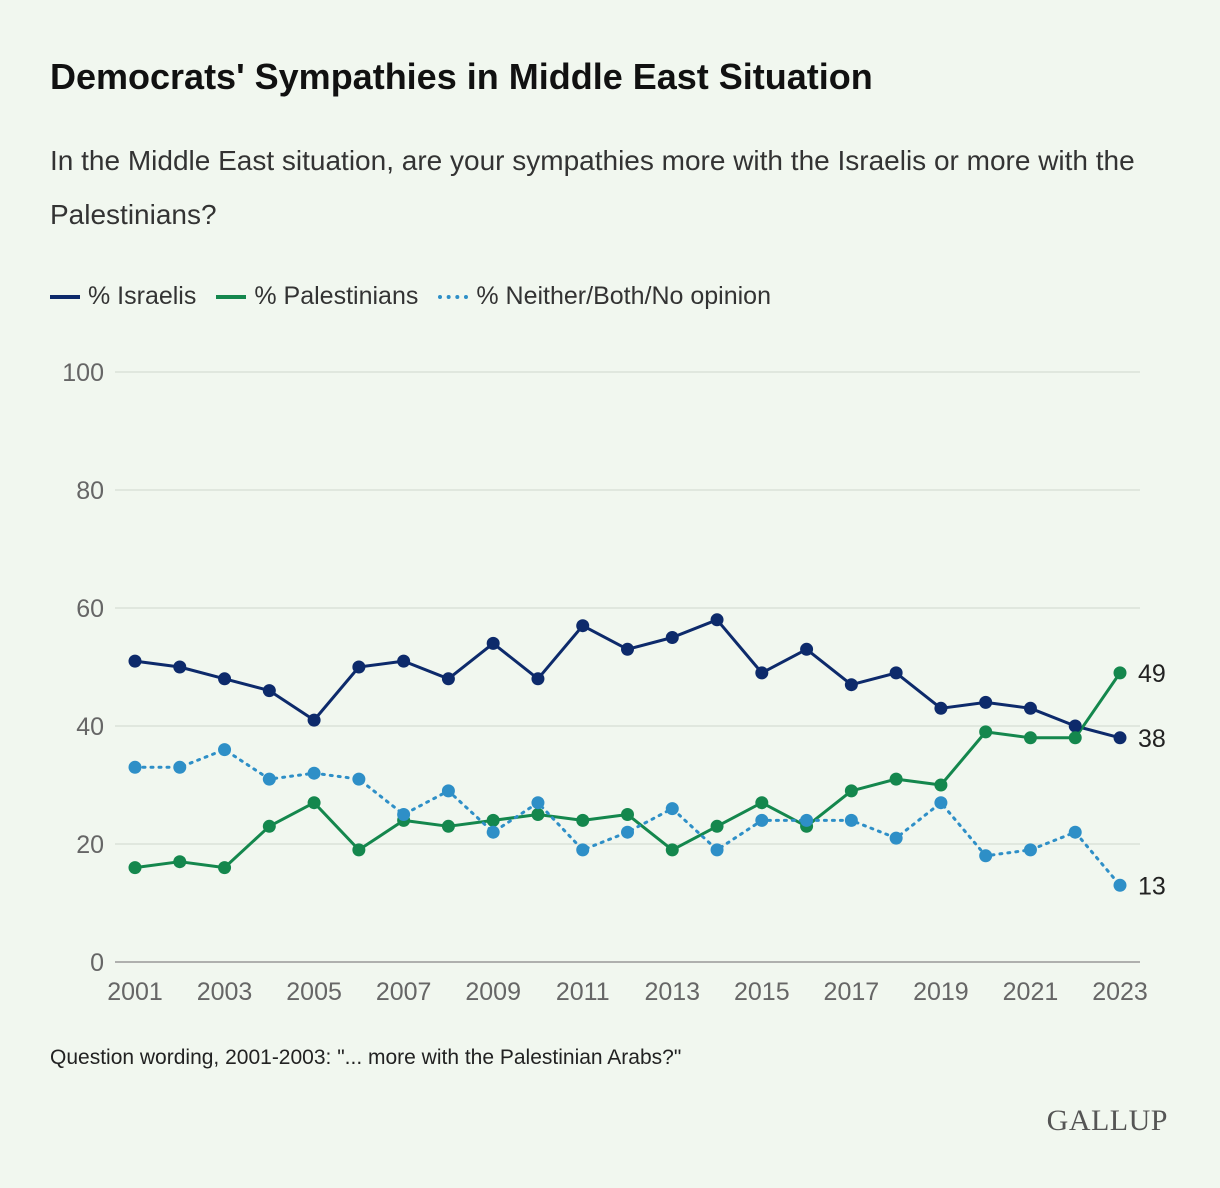  Describe the element at coordinates (762, 992) in the screenshot. I see `x-tick-label: 2015` at that location.